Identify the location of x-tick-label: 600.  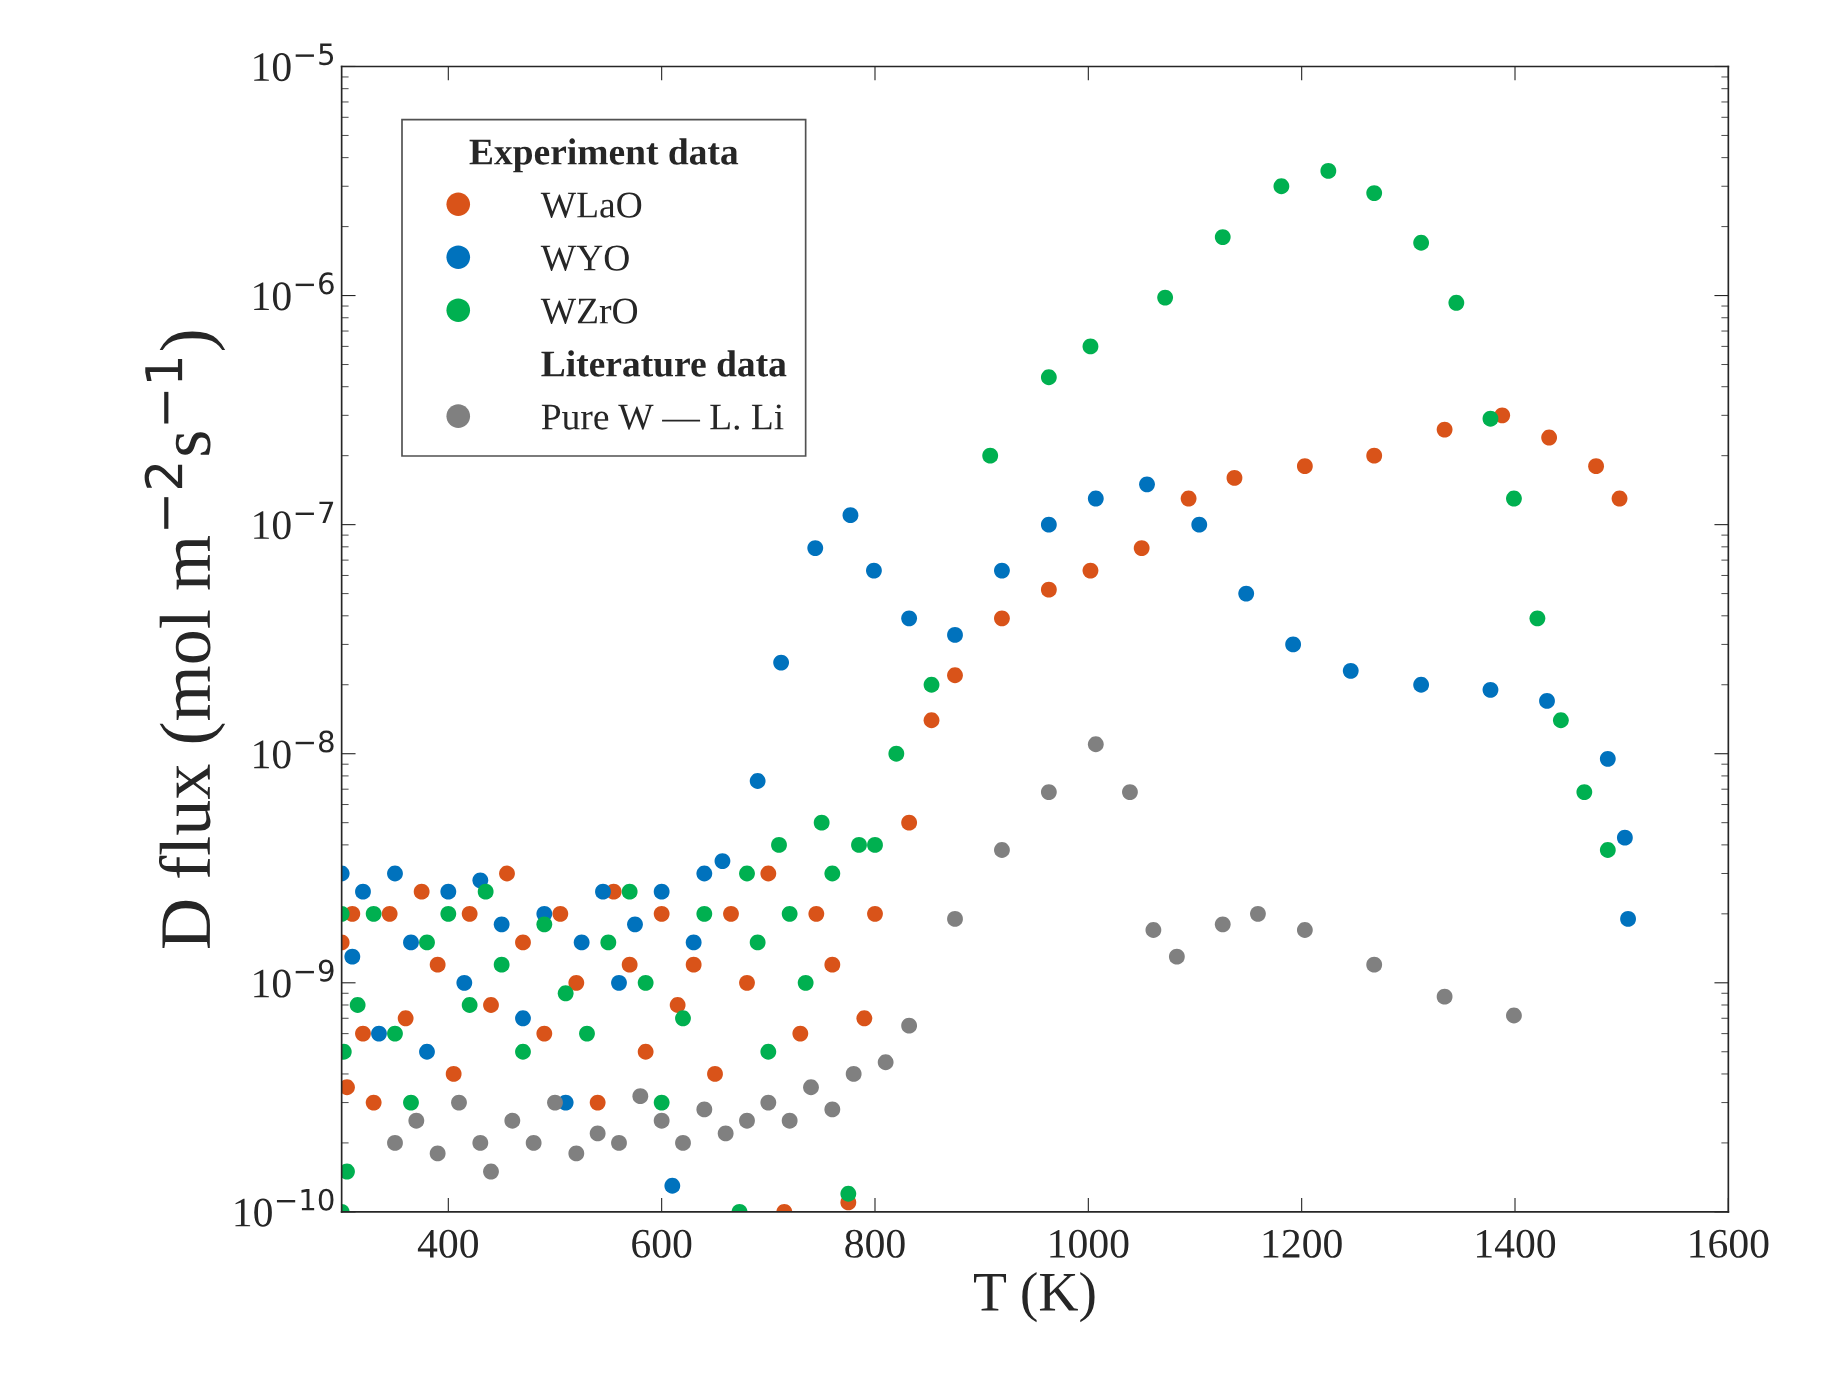
(662, 1243).